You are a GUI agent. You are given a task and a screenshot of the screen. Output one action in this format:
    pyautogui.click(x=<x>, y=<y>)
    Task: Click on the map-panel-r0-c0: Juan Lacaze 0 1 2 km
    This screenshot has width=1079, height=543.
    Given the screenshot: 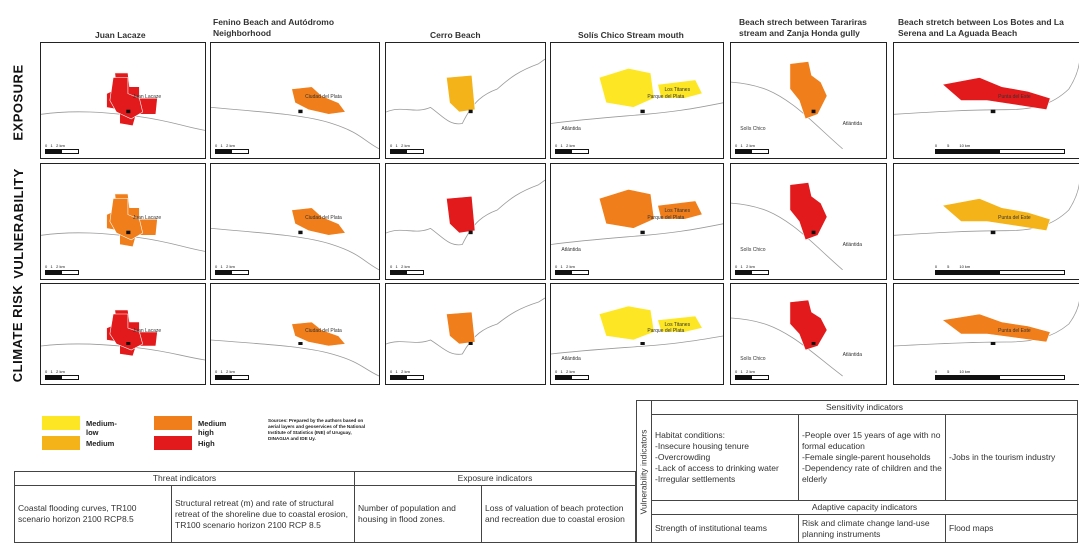 What is the action you would take?
    pyautogui.click(x=123, y=100)
    